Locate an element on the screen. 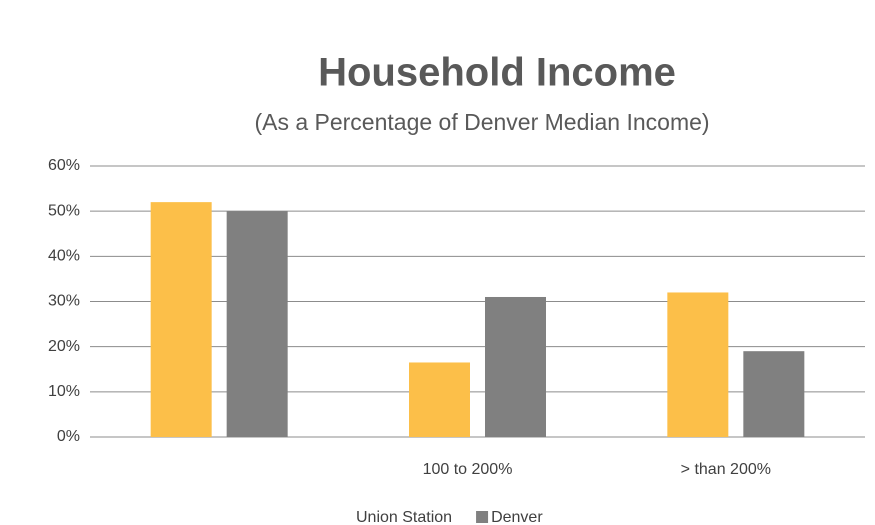  chart-title: Household Income is located at coordinates (497, 73).